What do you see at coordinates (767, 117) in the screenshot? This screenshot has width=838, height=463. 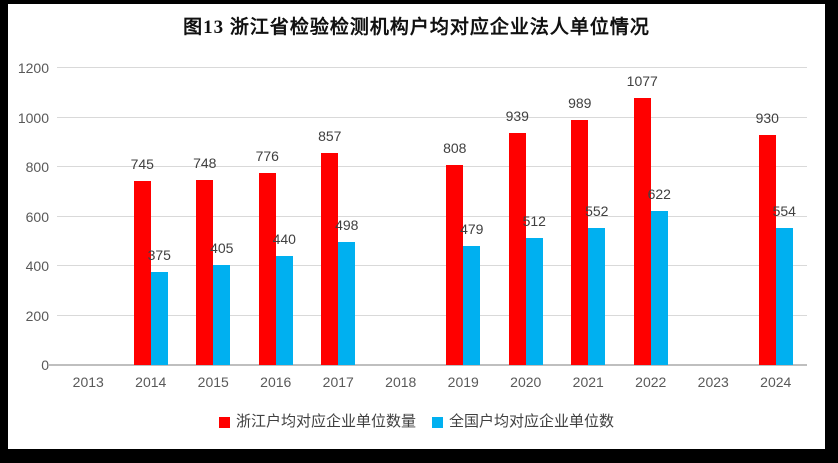 I see `bar-label-zhejiang-2024: 930` at bounding box center [767, 117].